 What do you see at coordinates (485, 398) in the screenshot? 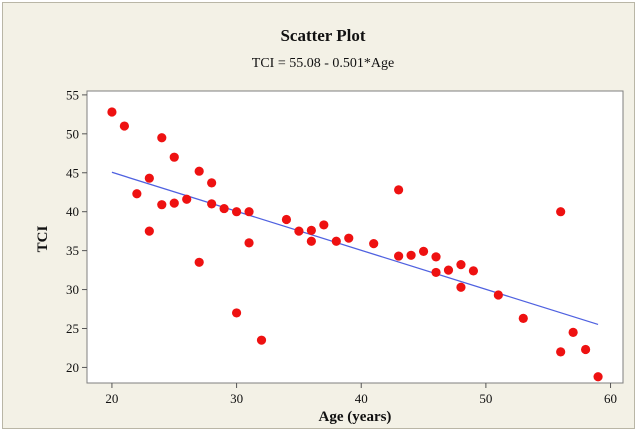
I see `x-tick-label: 50` at bounding box center [485, 398].